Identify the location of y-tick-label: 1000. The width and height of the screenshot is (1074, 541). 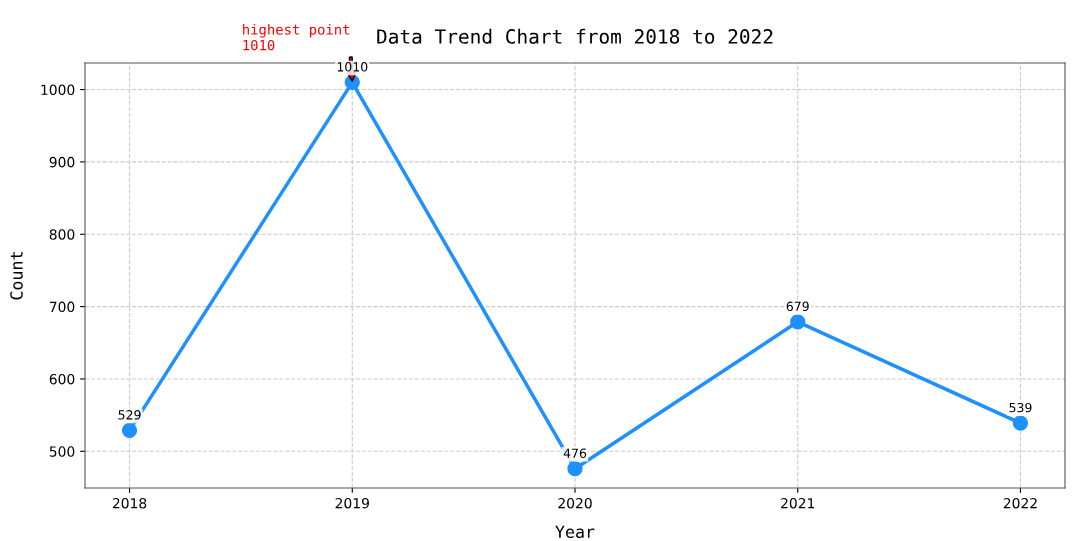
(58, 90).